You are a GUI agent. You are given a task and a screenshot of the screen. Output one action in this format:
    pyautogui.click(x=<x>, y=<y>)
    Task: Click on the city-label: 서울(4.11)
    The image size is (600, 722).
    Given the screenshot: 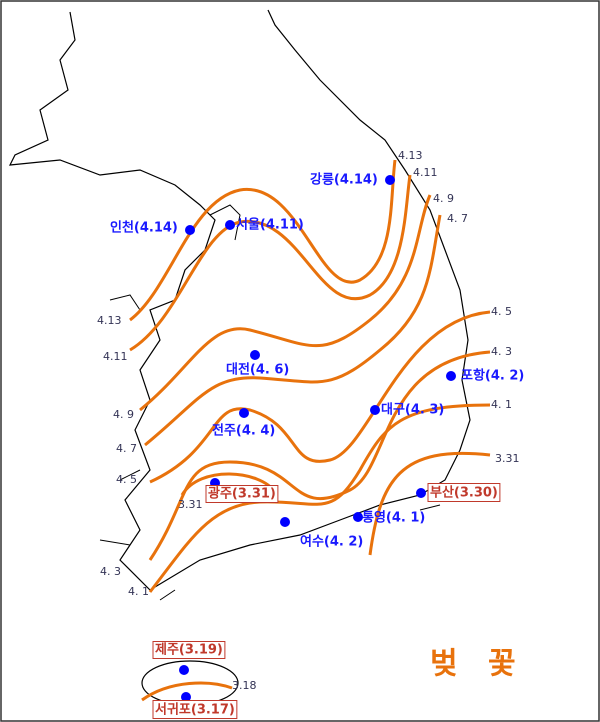 What is the action you would take?
    pyautogui.click(x=270, y=225)
    